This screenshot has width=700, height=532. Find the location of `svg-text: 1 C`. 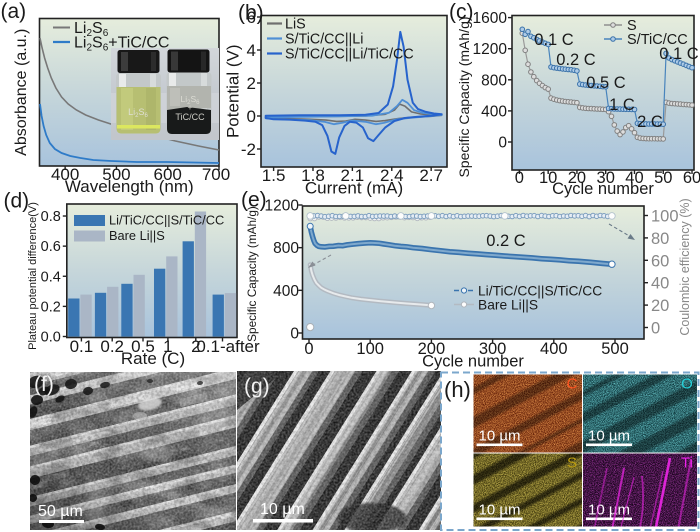

svg-text: 1 C is located at coordinates (622, 105).